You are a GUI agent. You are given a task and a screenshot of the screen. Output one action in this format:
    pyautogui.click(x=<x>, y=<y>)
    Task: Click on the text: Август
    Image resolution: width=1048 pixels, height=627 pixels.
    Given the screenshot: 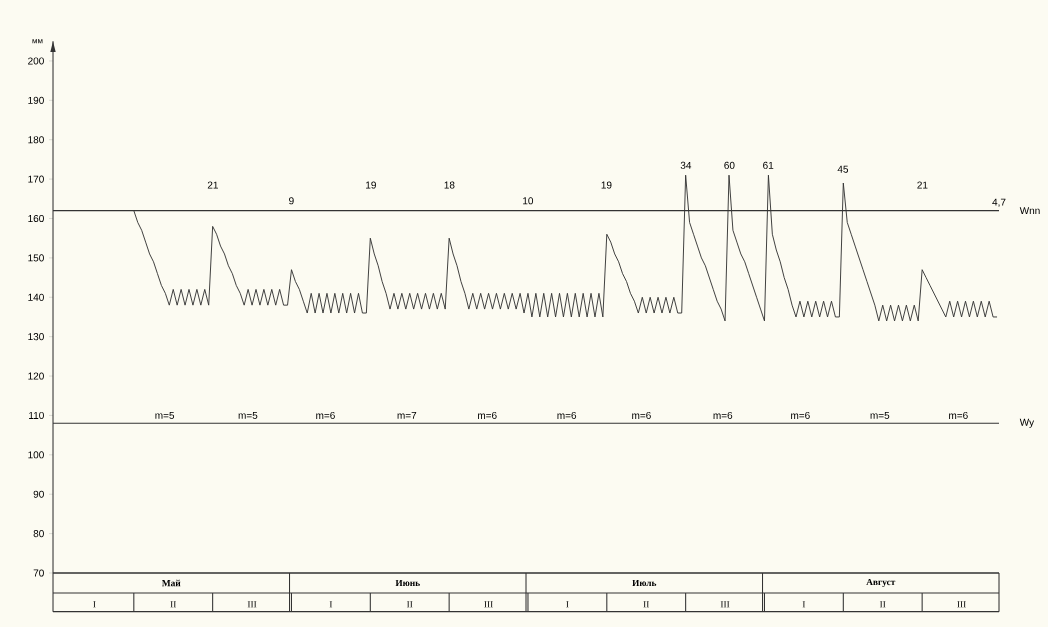 What is the action you would take?
    pyautogui.click(x=881, y=583)
    